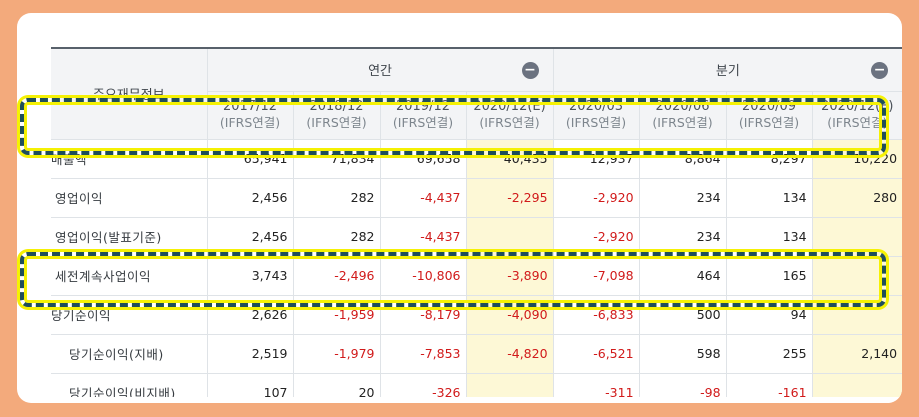 This screenshot has height=417, width=919. I want to click on row-label: 영업이익, so click(129, 198).